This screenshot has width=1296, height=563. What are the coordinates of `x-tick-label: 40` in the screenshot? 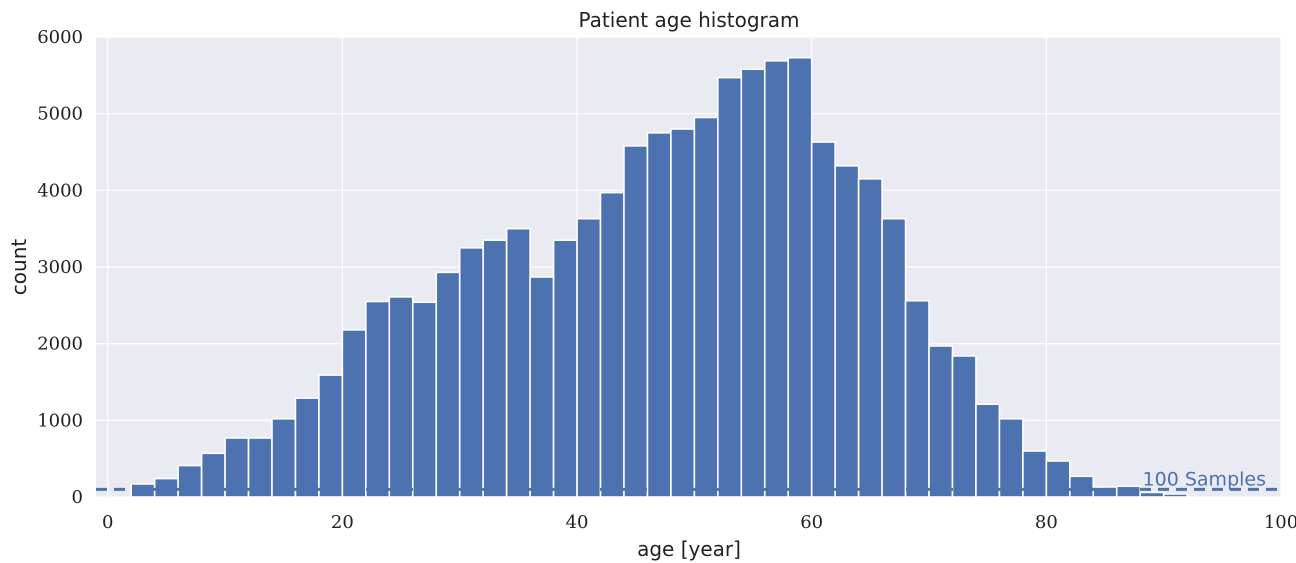 It's located at (577, 522).